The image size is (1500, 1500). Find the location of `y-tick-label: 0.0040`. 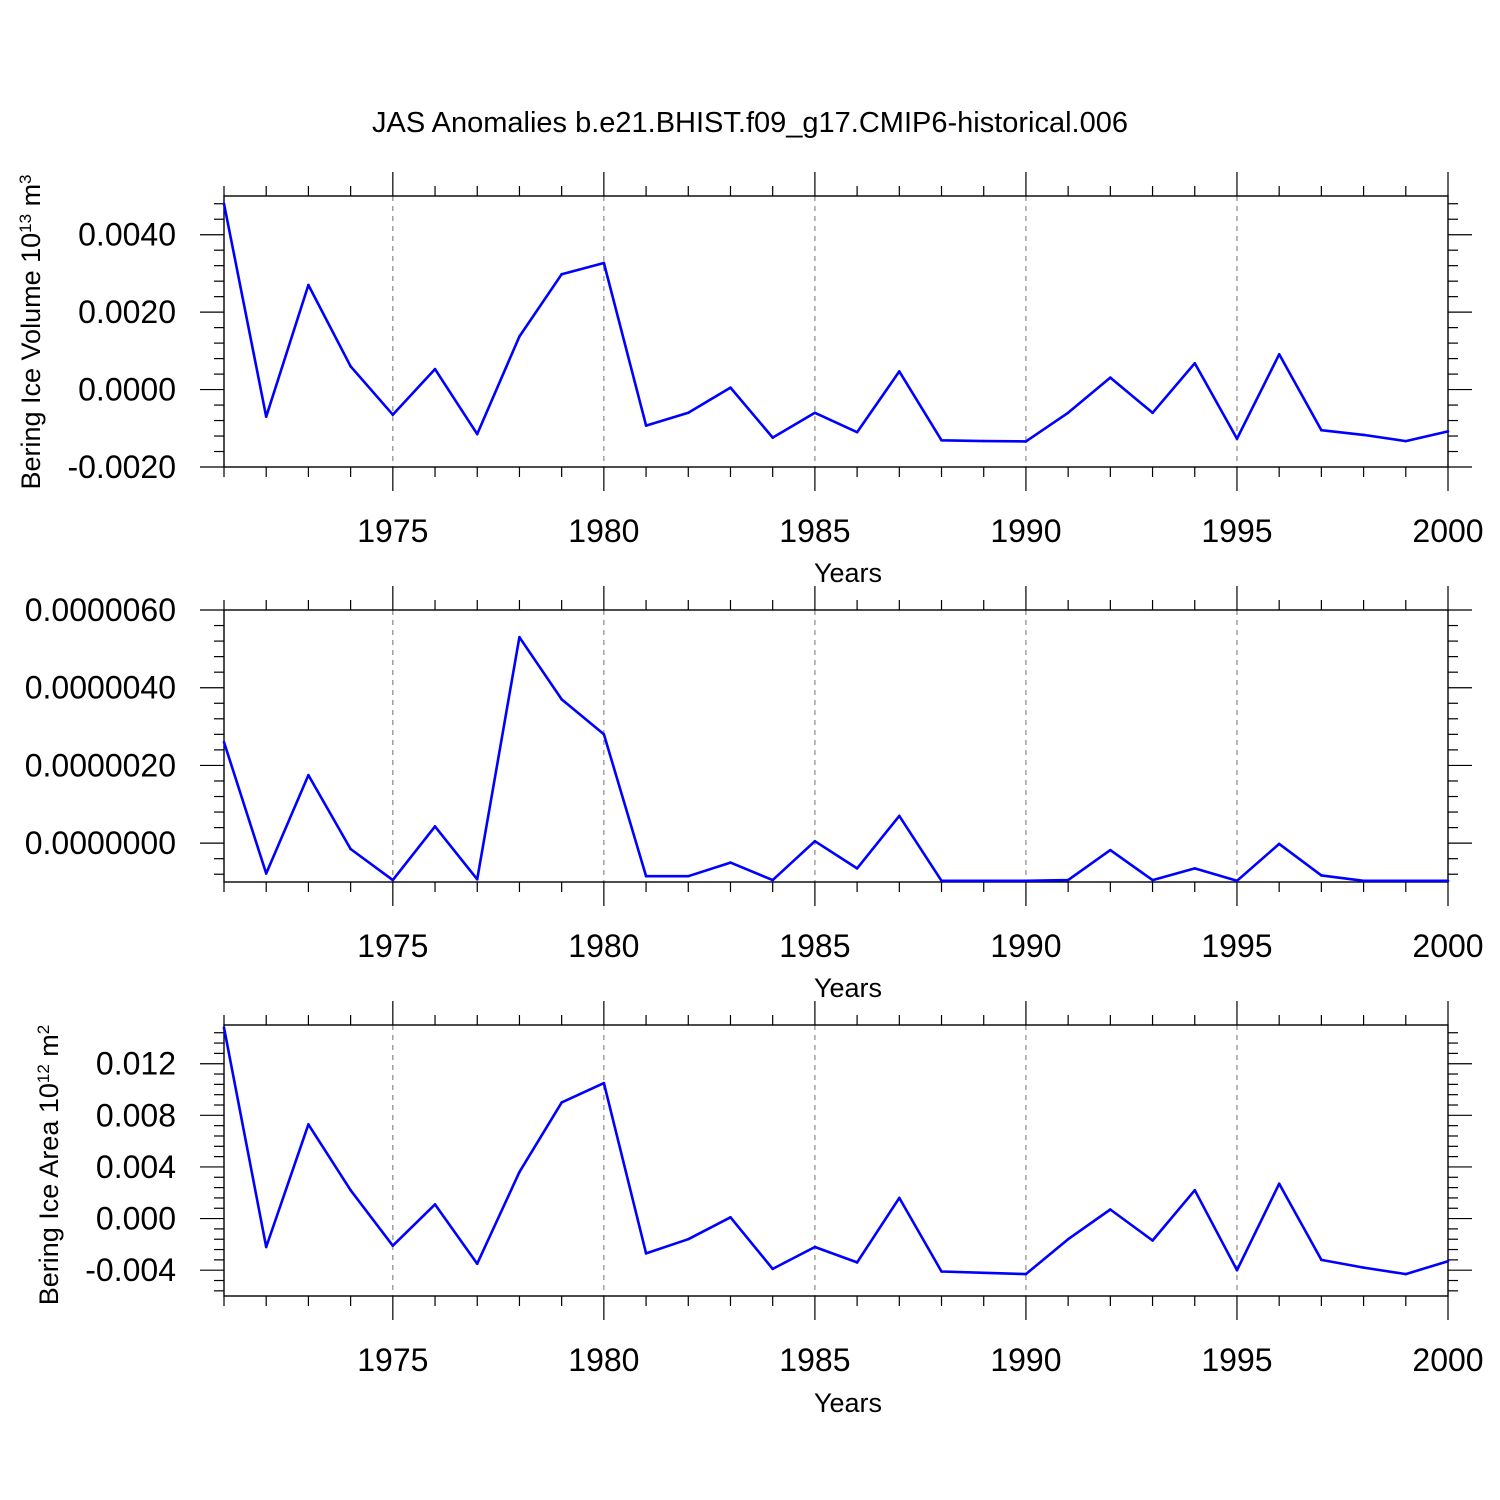

y-tick-label: 0.0040 is located at coordinates (127, 235).